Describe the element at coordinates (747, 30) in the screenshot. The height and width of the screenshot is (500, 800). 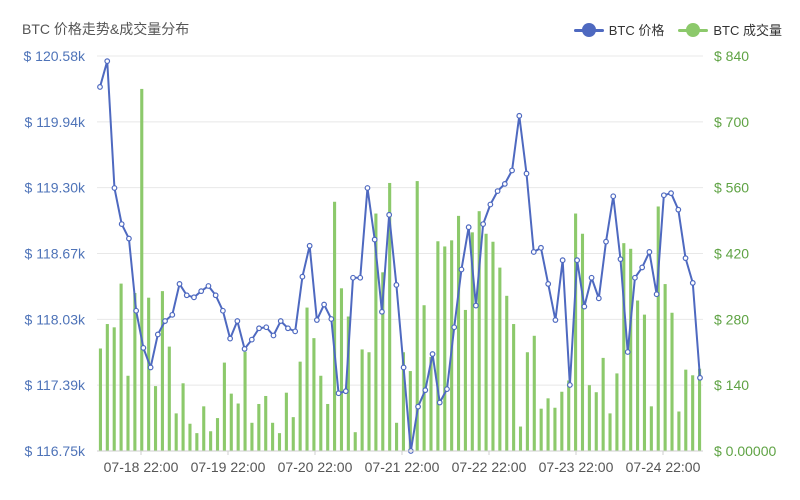
I see `legend-volume-label: BTC 成交量` at that location.